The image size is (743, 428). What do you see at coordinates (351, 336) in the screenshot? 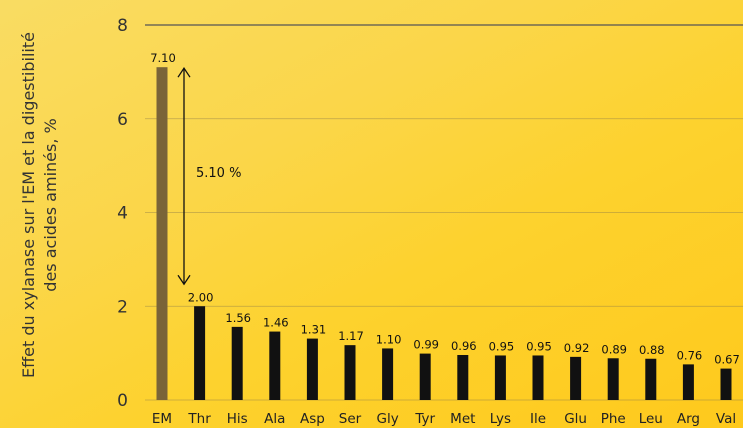
I see `value-label-ser: 1.17` at bounding box center [351, 336].